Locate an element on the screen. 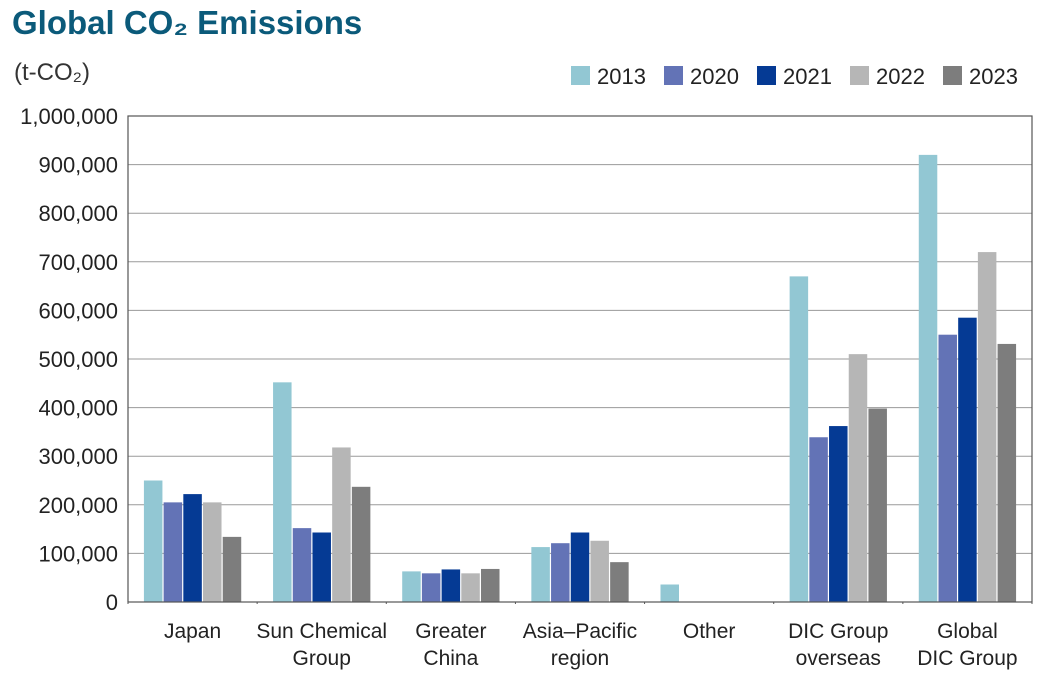  legend-swatch-2022 is located at coordinates (859, 75).